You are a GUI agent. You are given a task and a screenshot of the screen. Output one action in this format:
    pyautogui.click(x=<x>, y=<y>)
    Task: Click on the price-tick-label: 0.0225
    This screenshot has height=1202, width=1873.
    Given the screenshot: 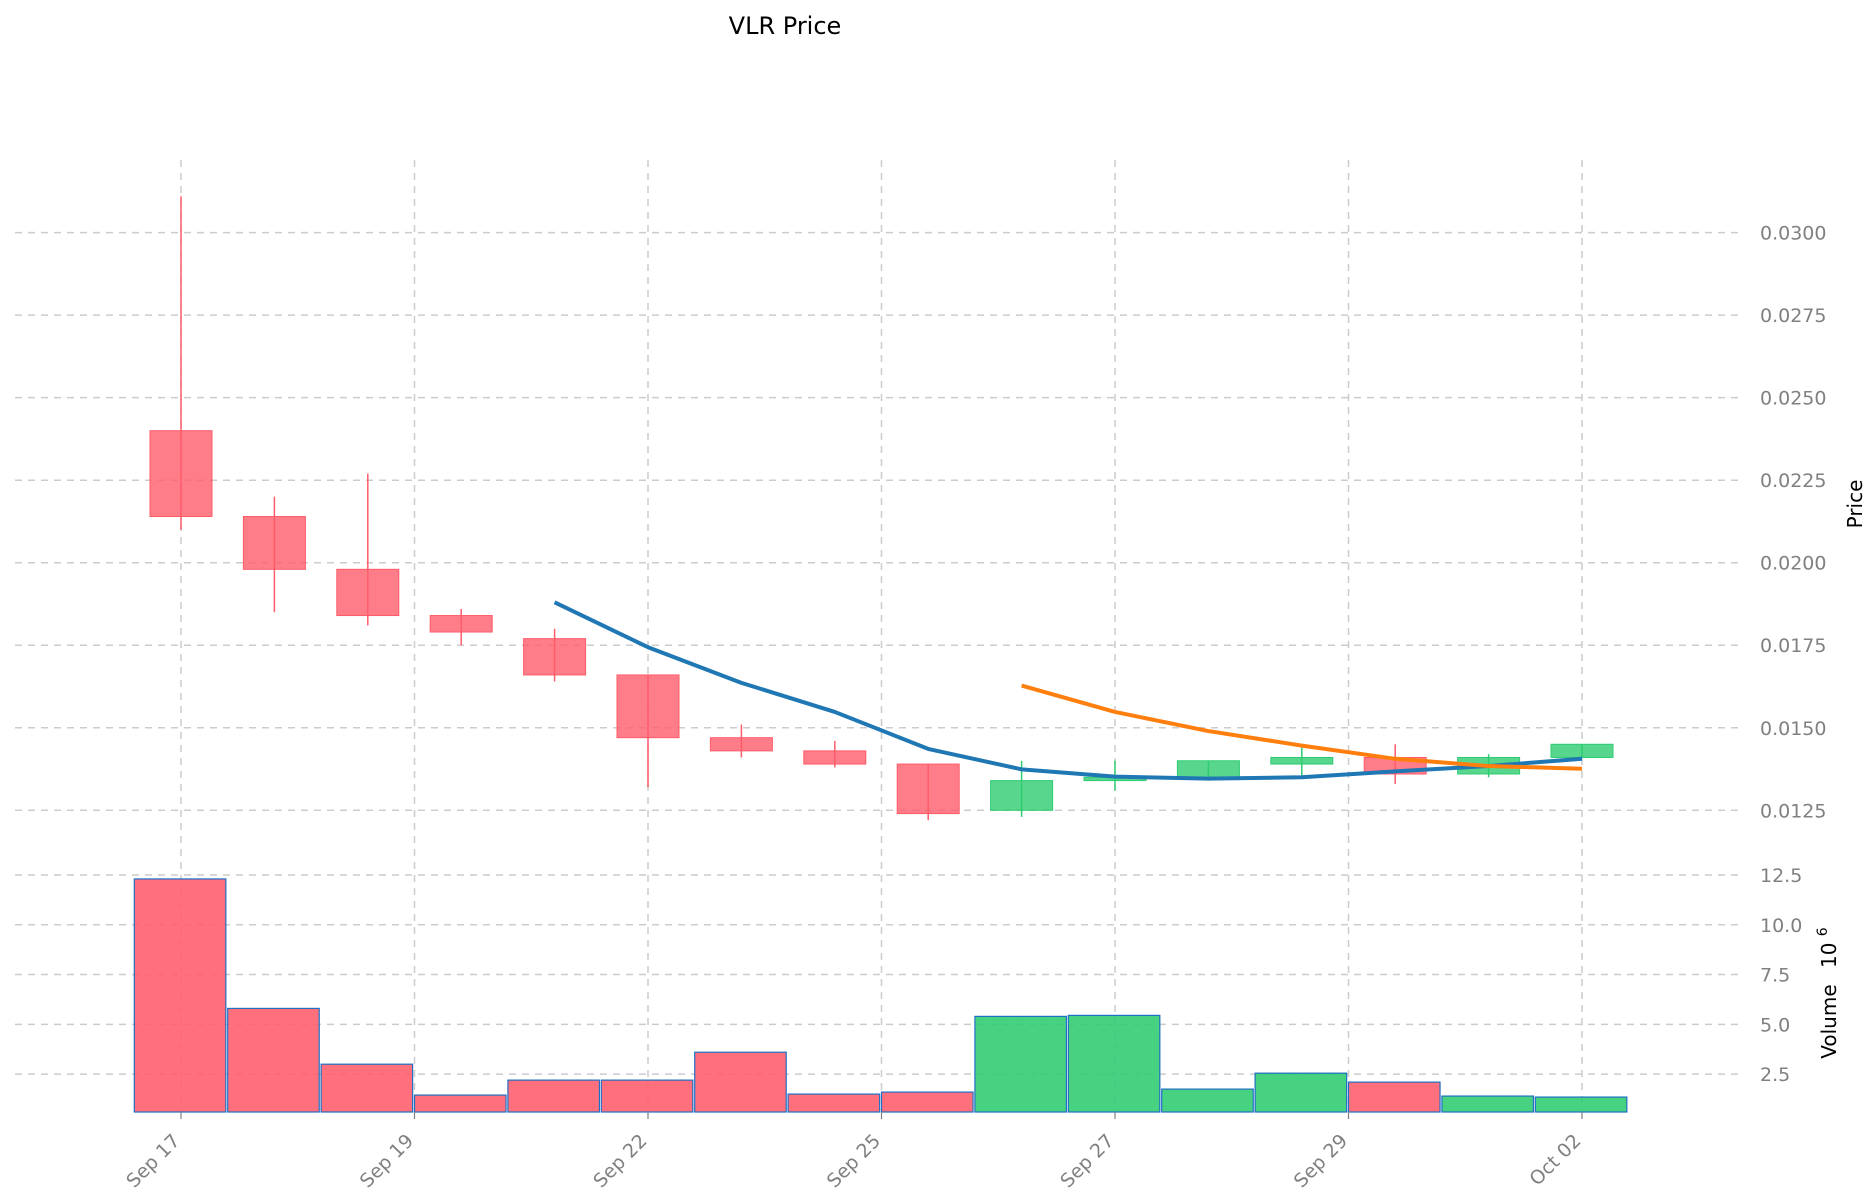 What is the action you would take?
    pyautogui.click(x=1793, y=481)
    